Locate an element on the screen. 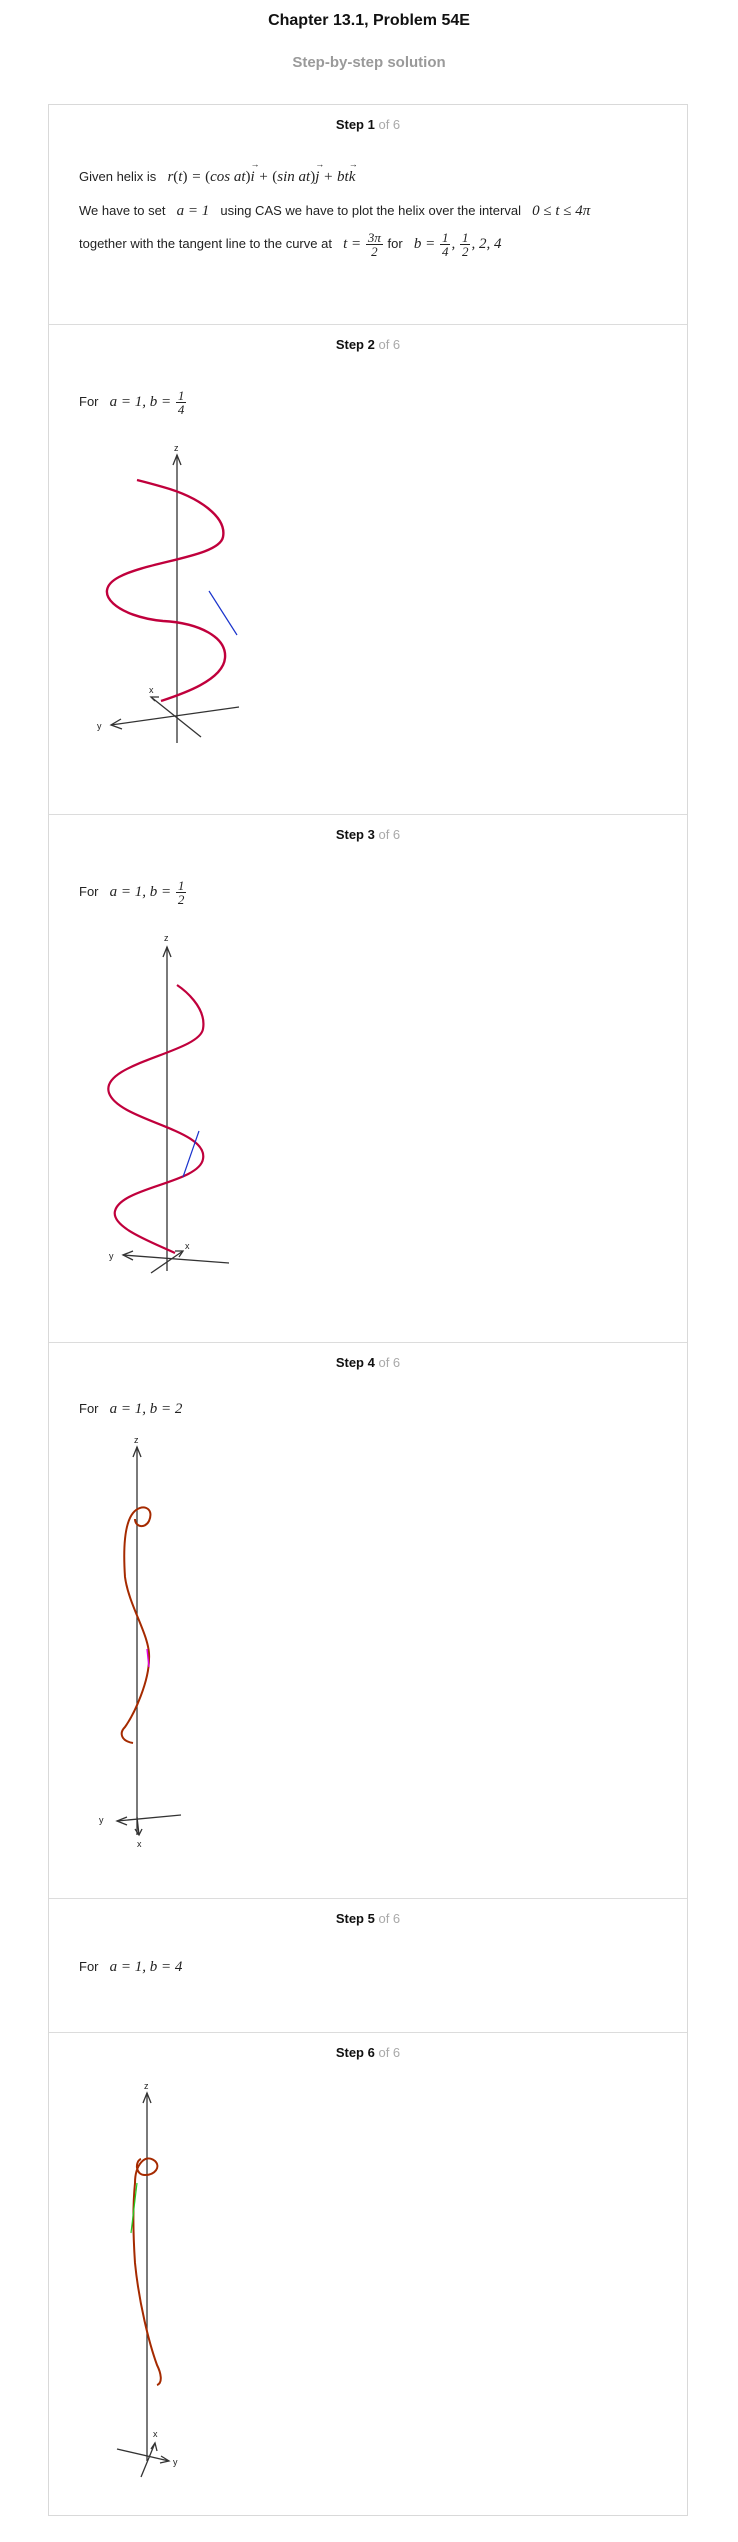  step-3-helix-plot: z y x is located at coordinates (168, 1103).